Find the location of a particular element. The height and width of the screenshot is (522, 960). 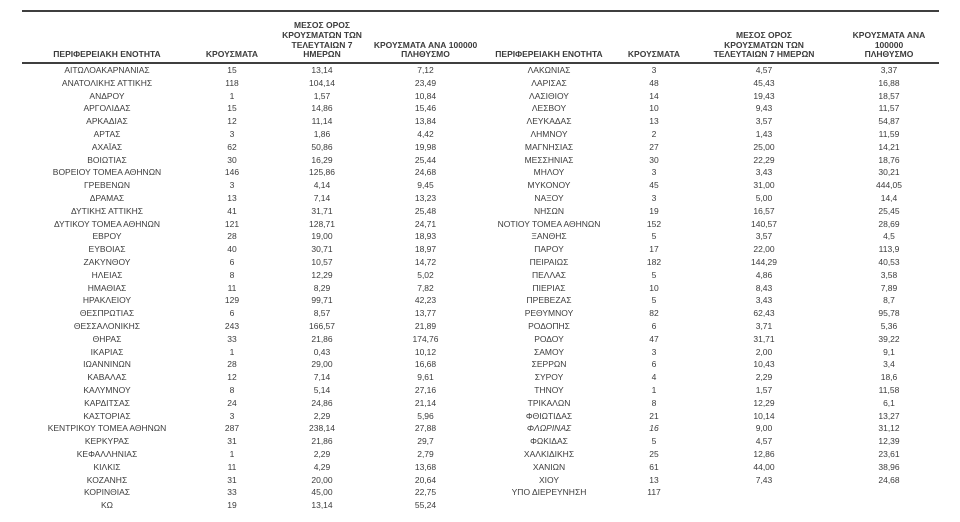

avg7-cell: 125,86 is located at coordinates (322, 172).